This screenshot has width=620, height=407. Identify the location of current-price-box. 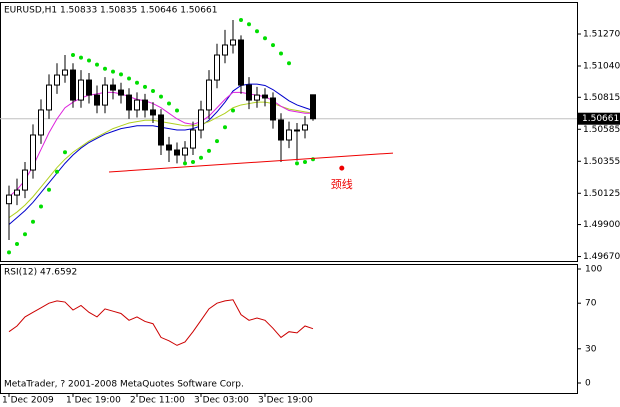
(599, 118).